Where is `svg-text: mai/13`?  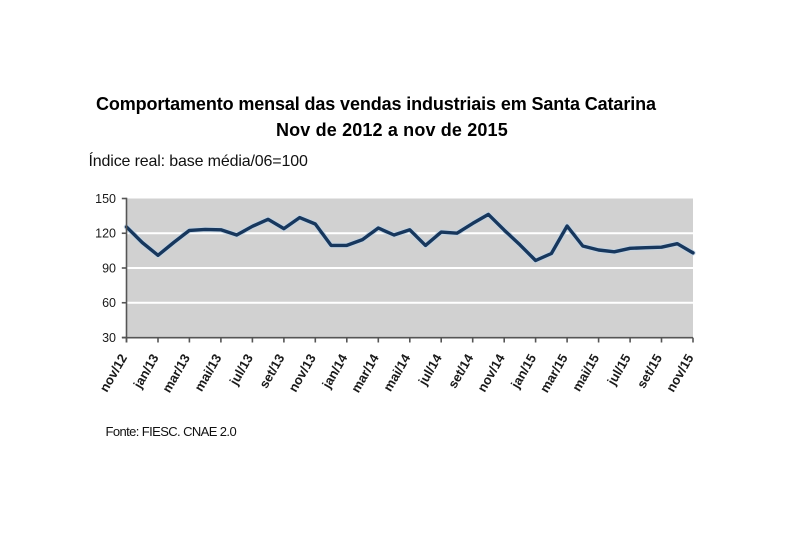 svg-text: mai/13 is located at coordinates (207, 372).